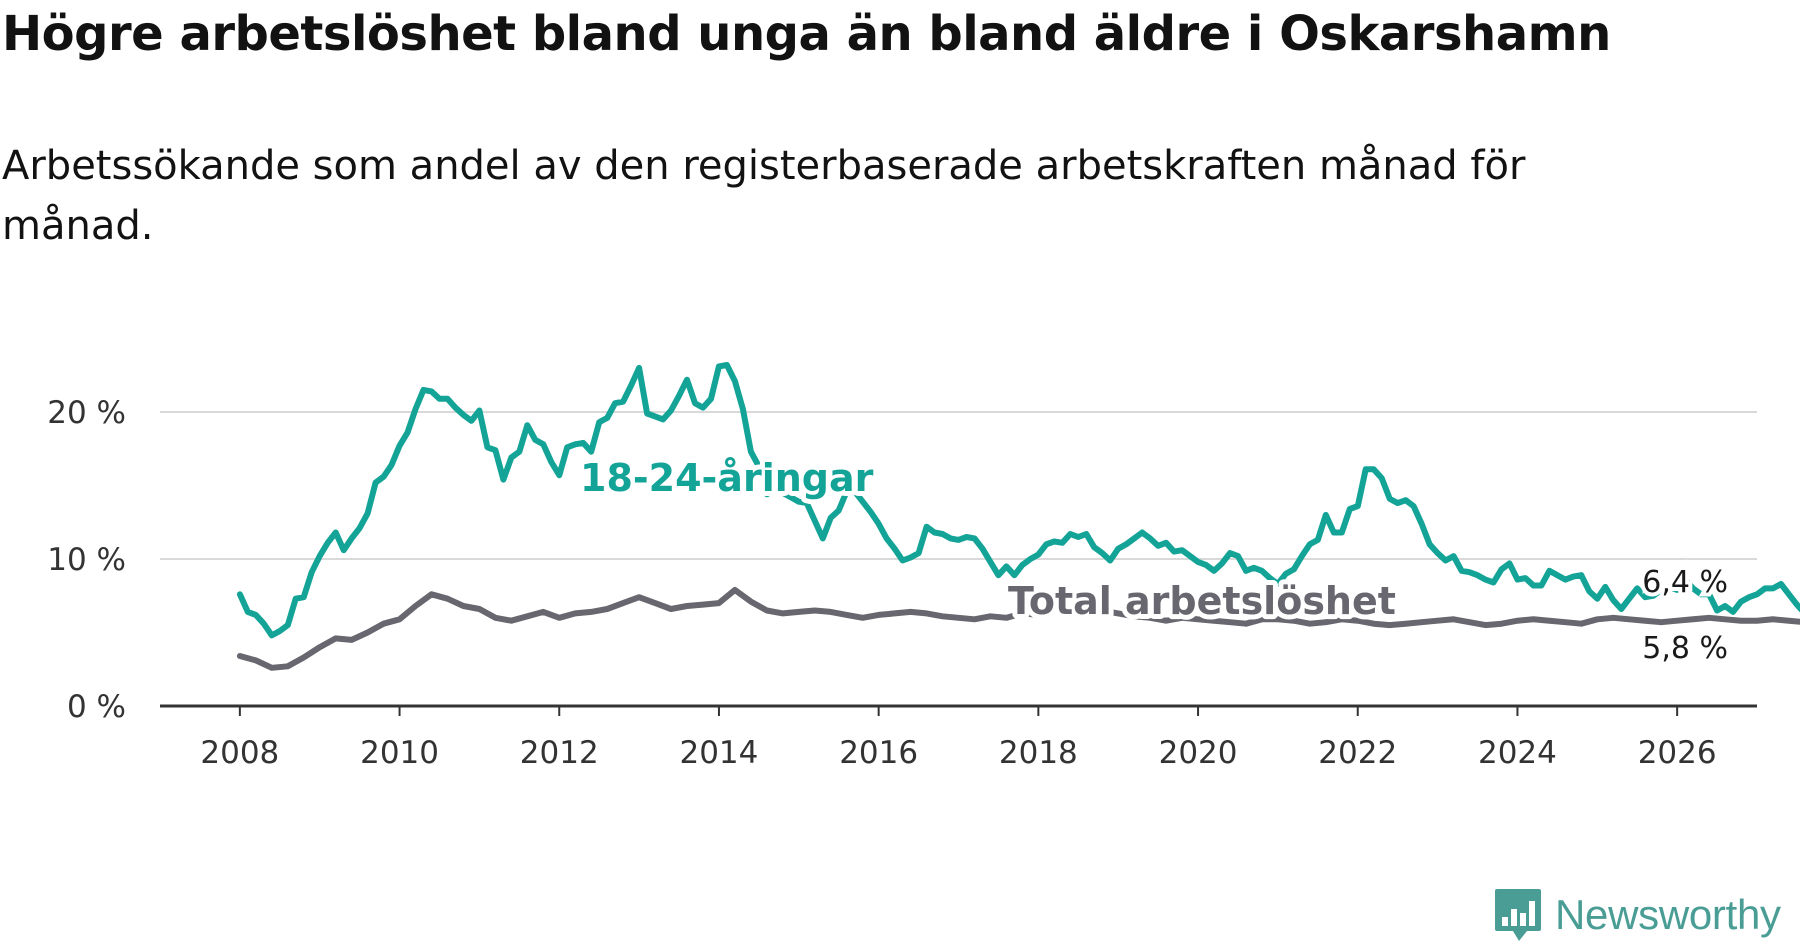 The height and width of the screenshot is (948, 1800). I want to click on newsworthy-logo: Newsworthy, so click(1637, 915).